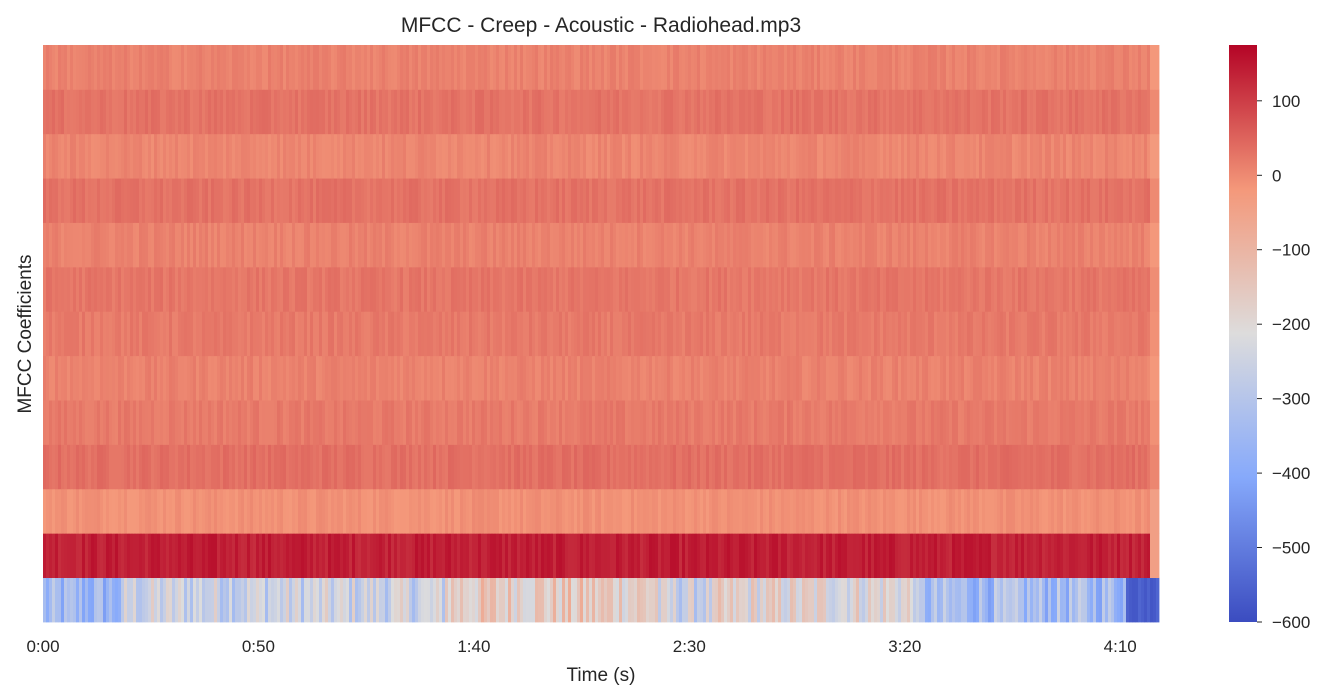 Image resolution: width=1334 pixels, height=699 pixels. I want to click on x-tick-label: 3:20, so click(904, 646).